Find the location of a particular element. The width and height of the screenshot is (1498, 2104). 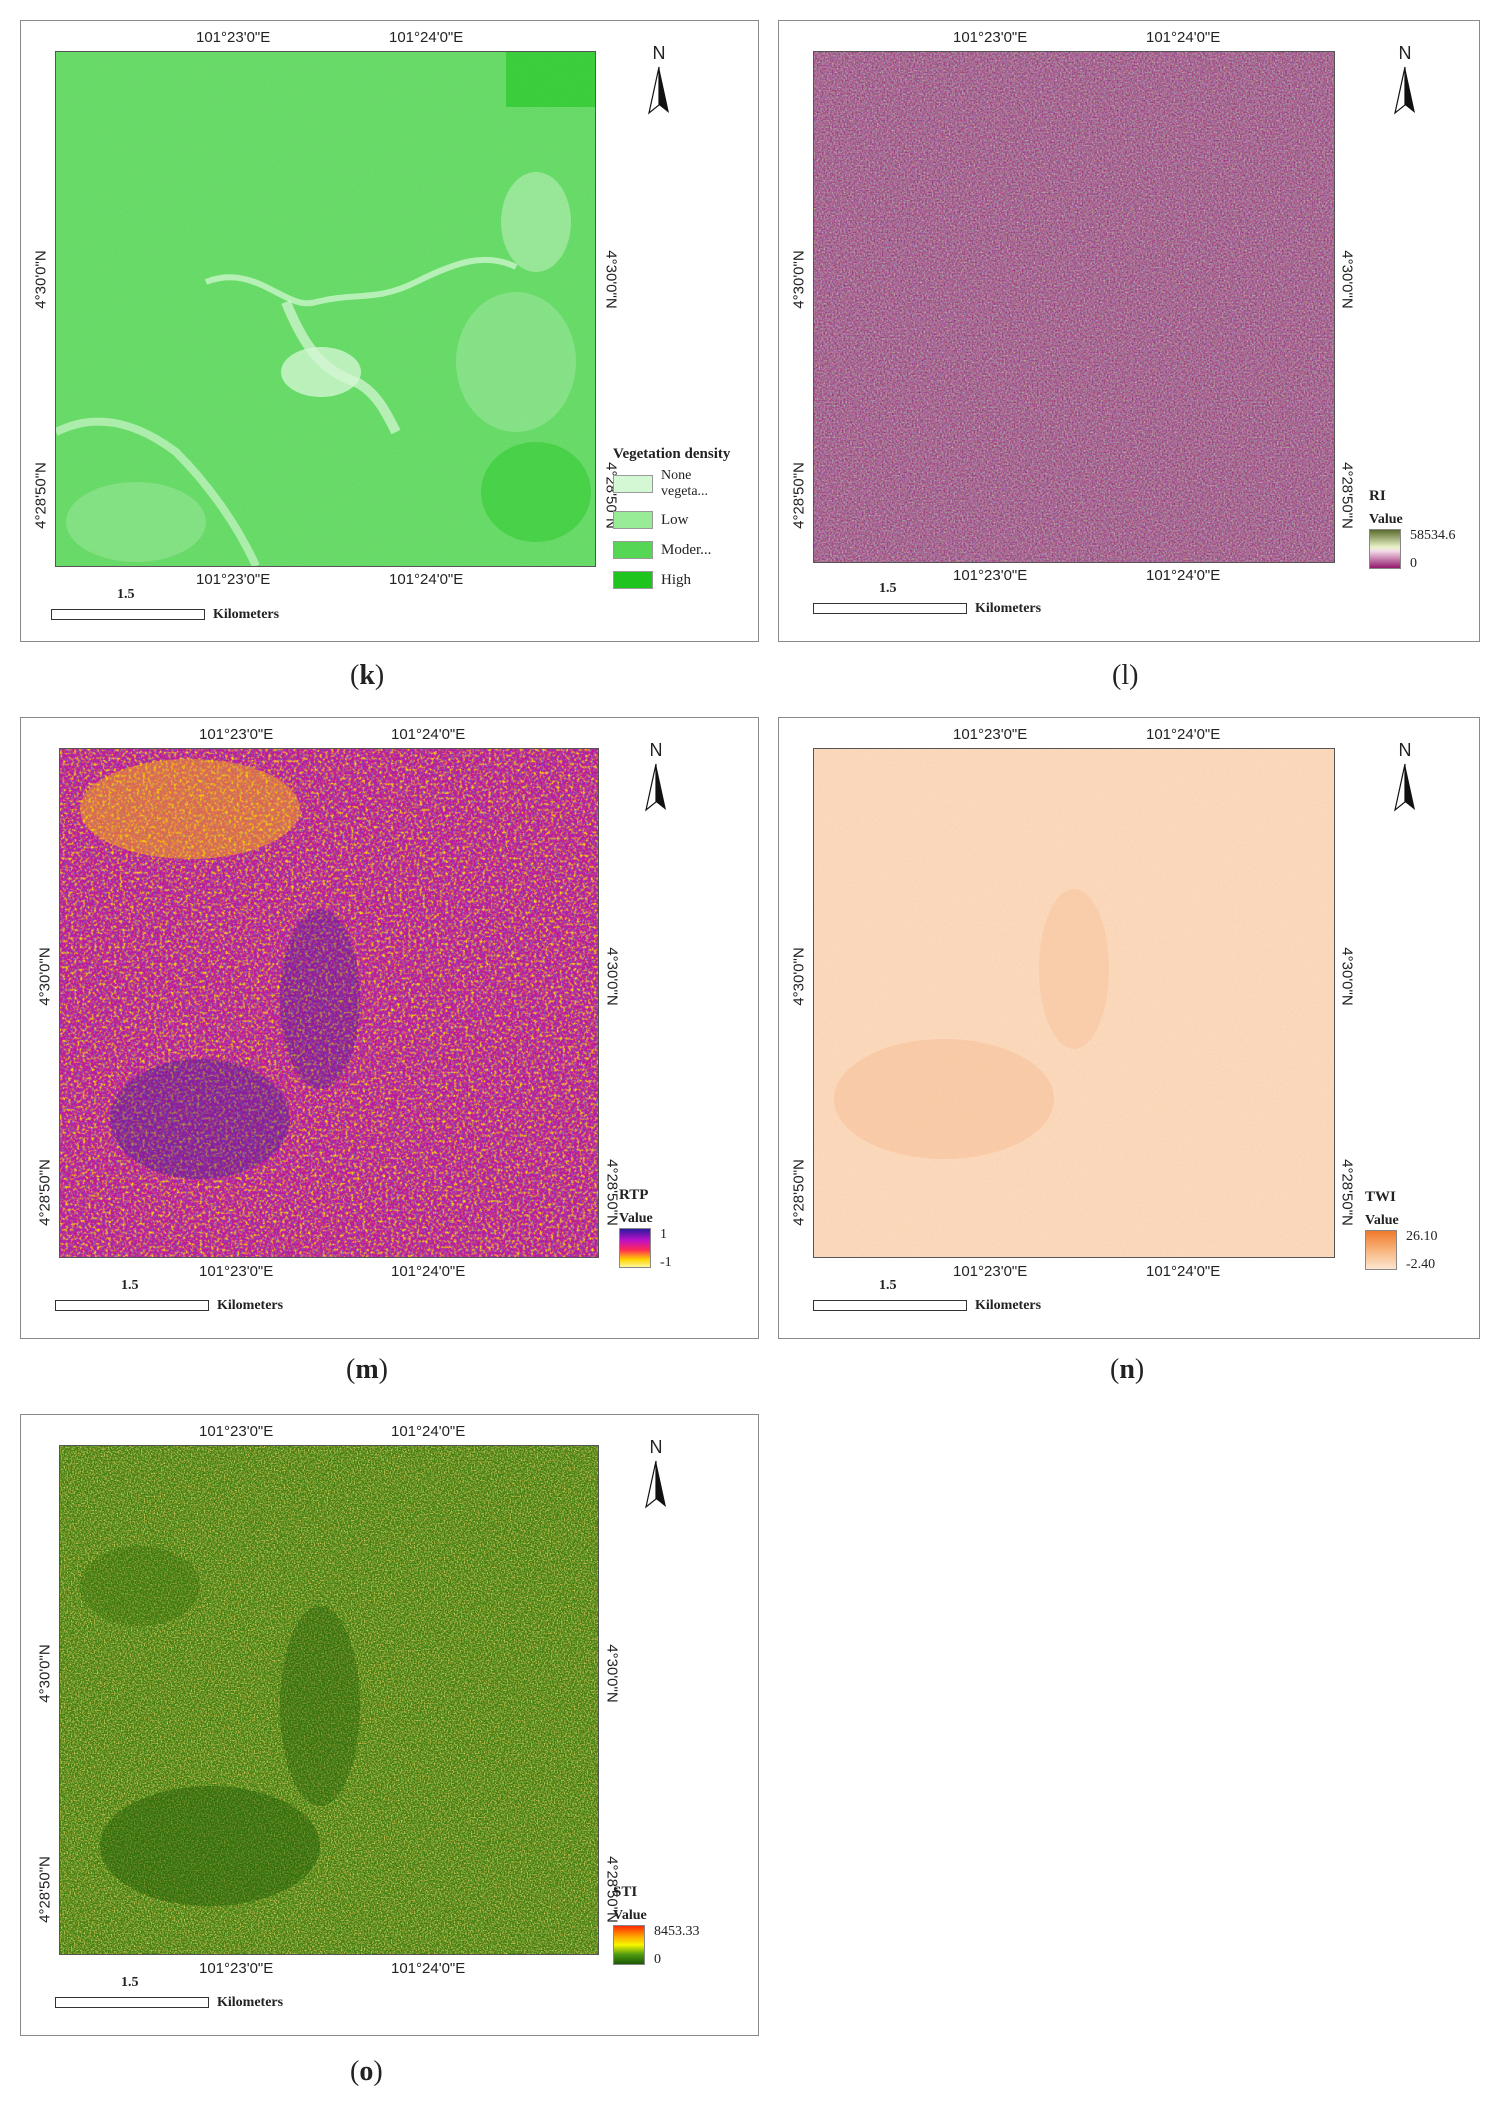

raster-map-sti is located at coordinates (329, 1700).